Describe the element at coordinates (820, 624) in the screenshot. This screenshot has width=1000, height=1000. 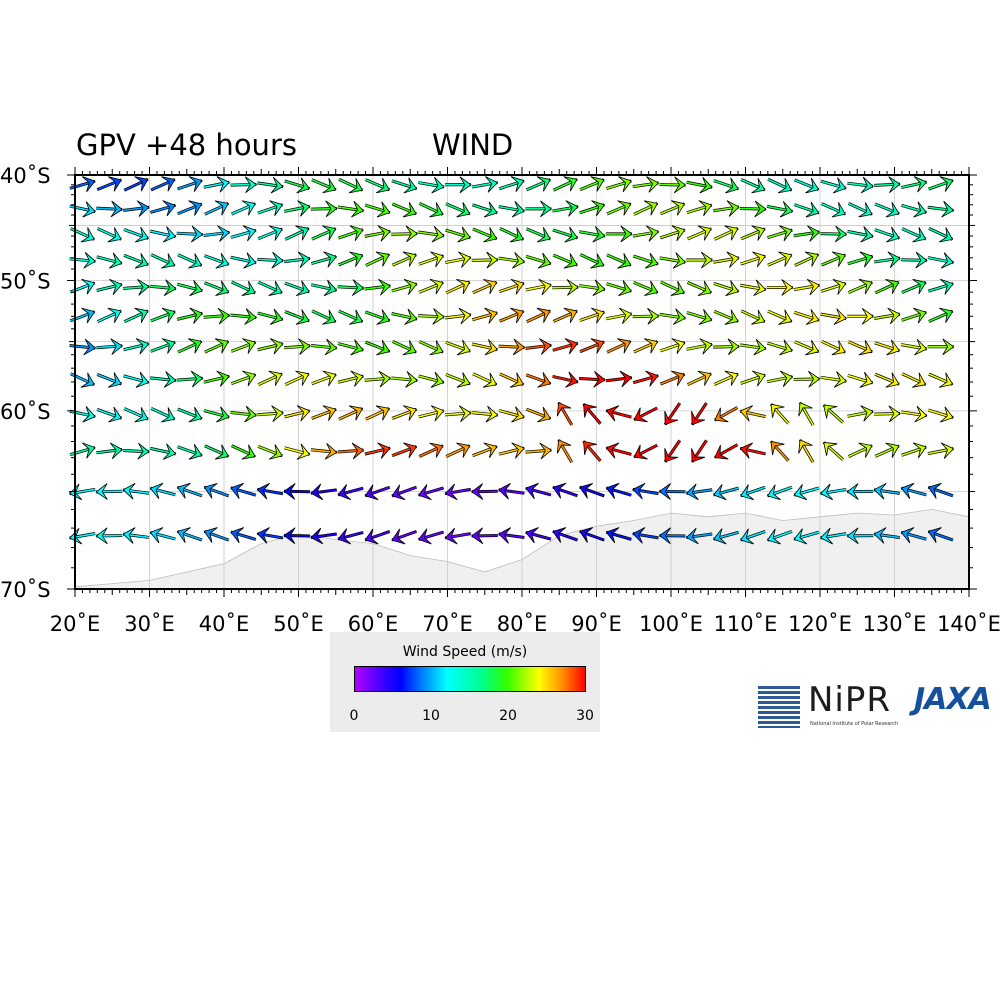
I see `lon-tick-label: 120˚E` at that location.